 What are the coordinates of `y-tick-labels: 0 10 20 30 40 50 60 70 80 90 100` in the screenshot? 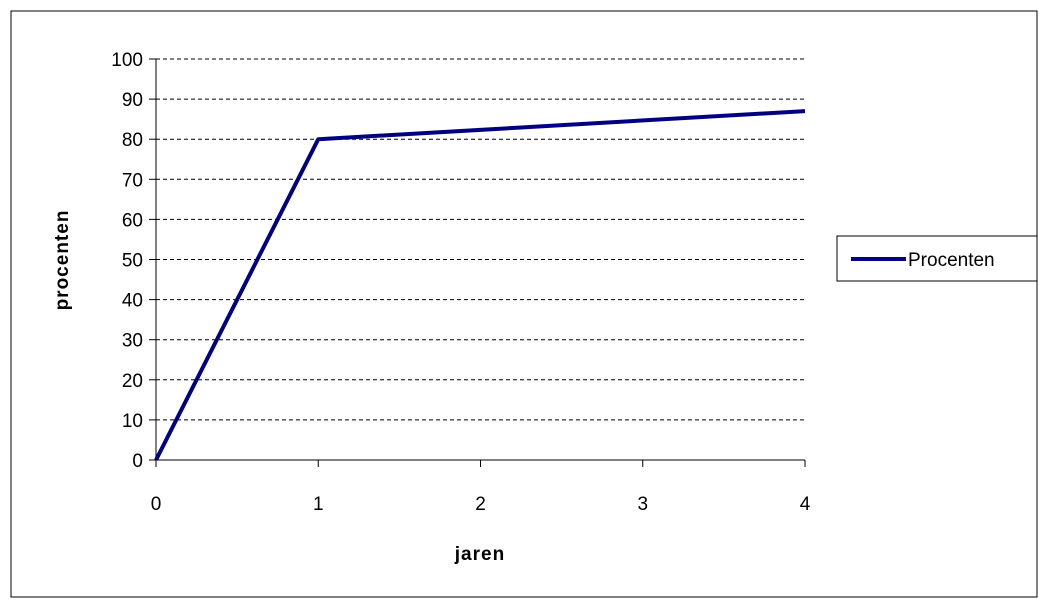 It's located at (127, 261).